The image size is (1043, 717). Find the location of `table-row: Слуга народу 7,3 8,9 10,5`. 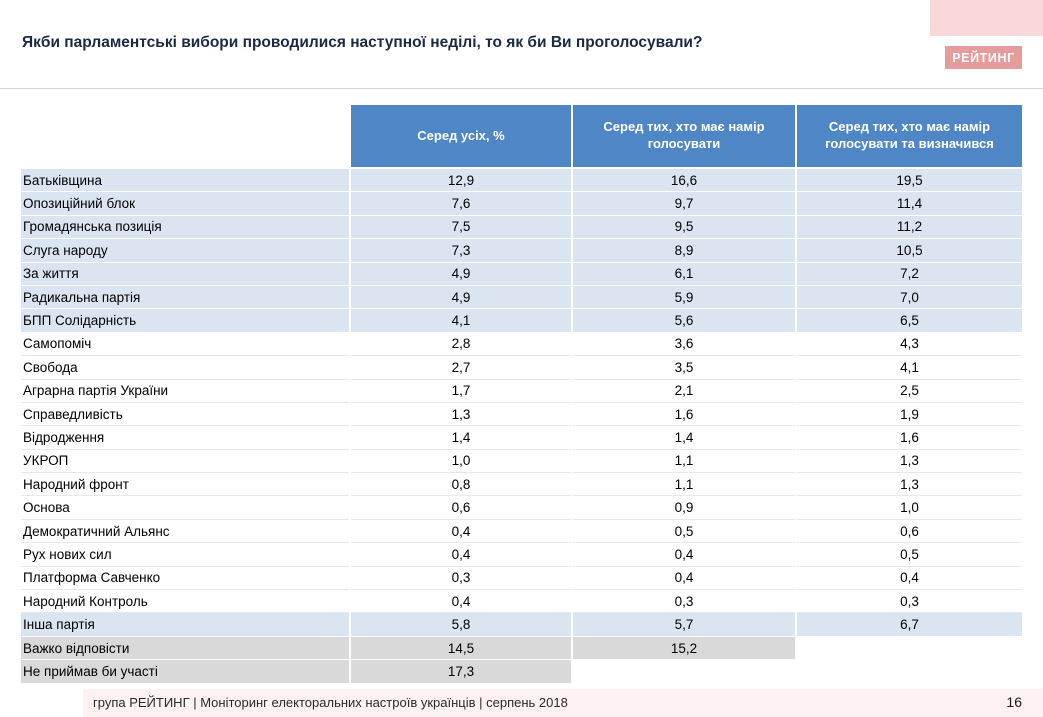

table-row: Слуга народу 7,3 8,9 10,5 is located at coordinates (521, 251).